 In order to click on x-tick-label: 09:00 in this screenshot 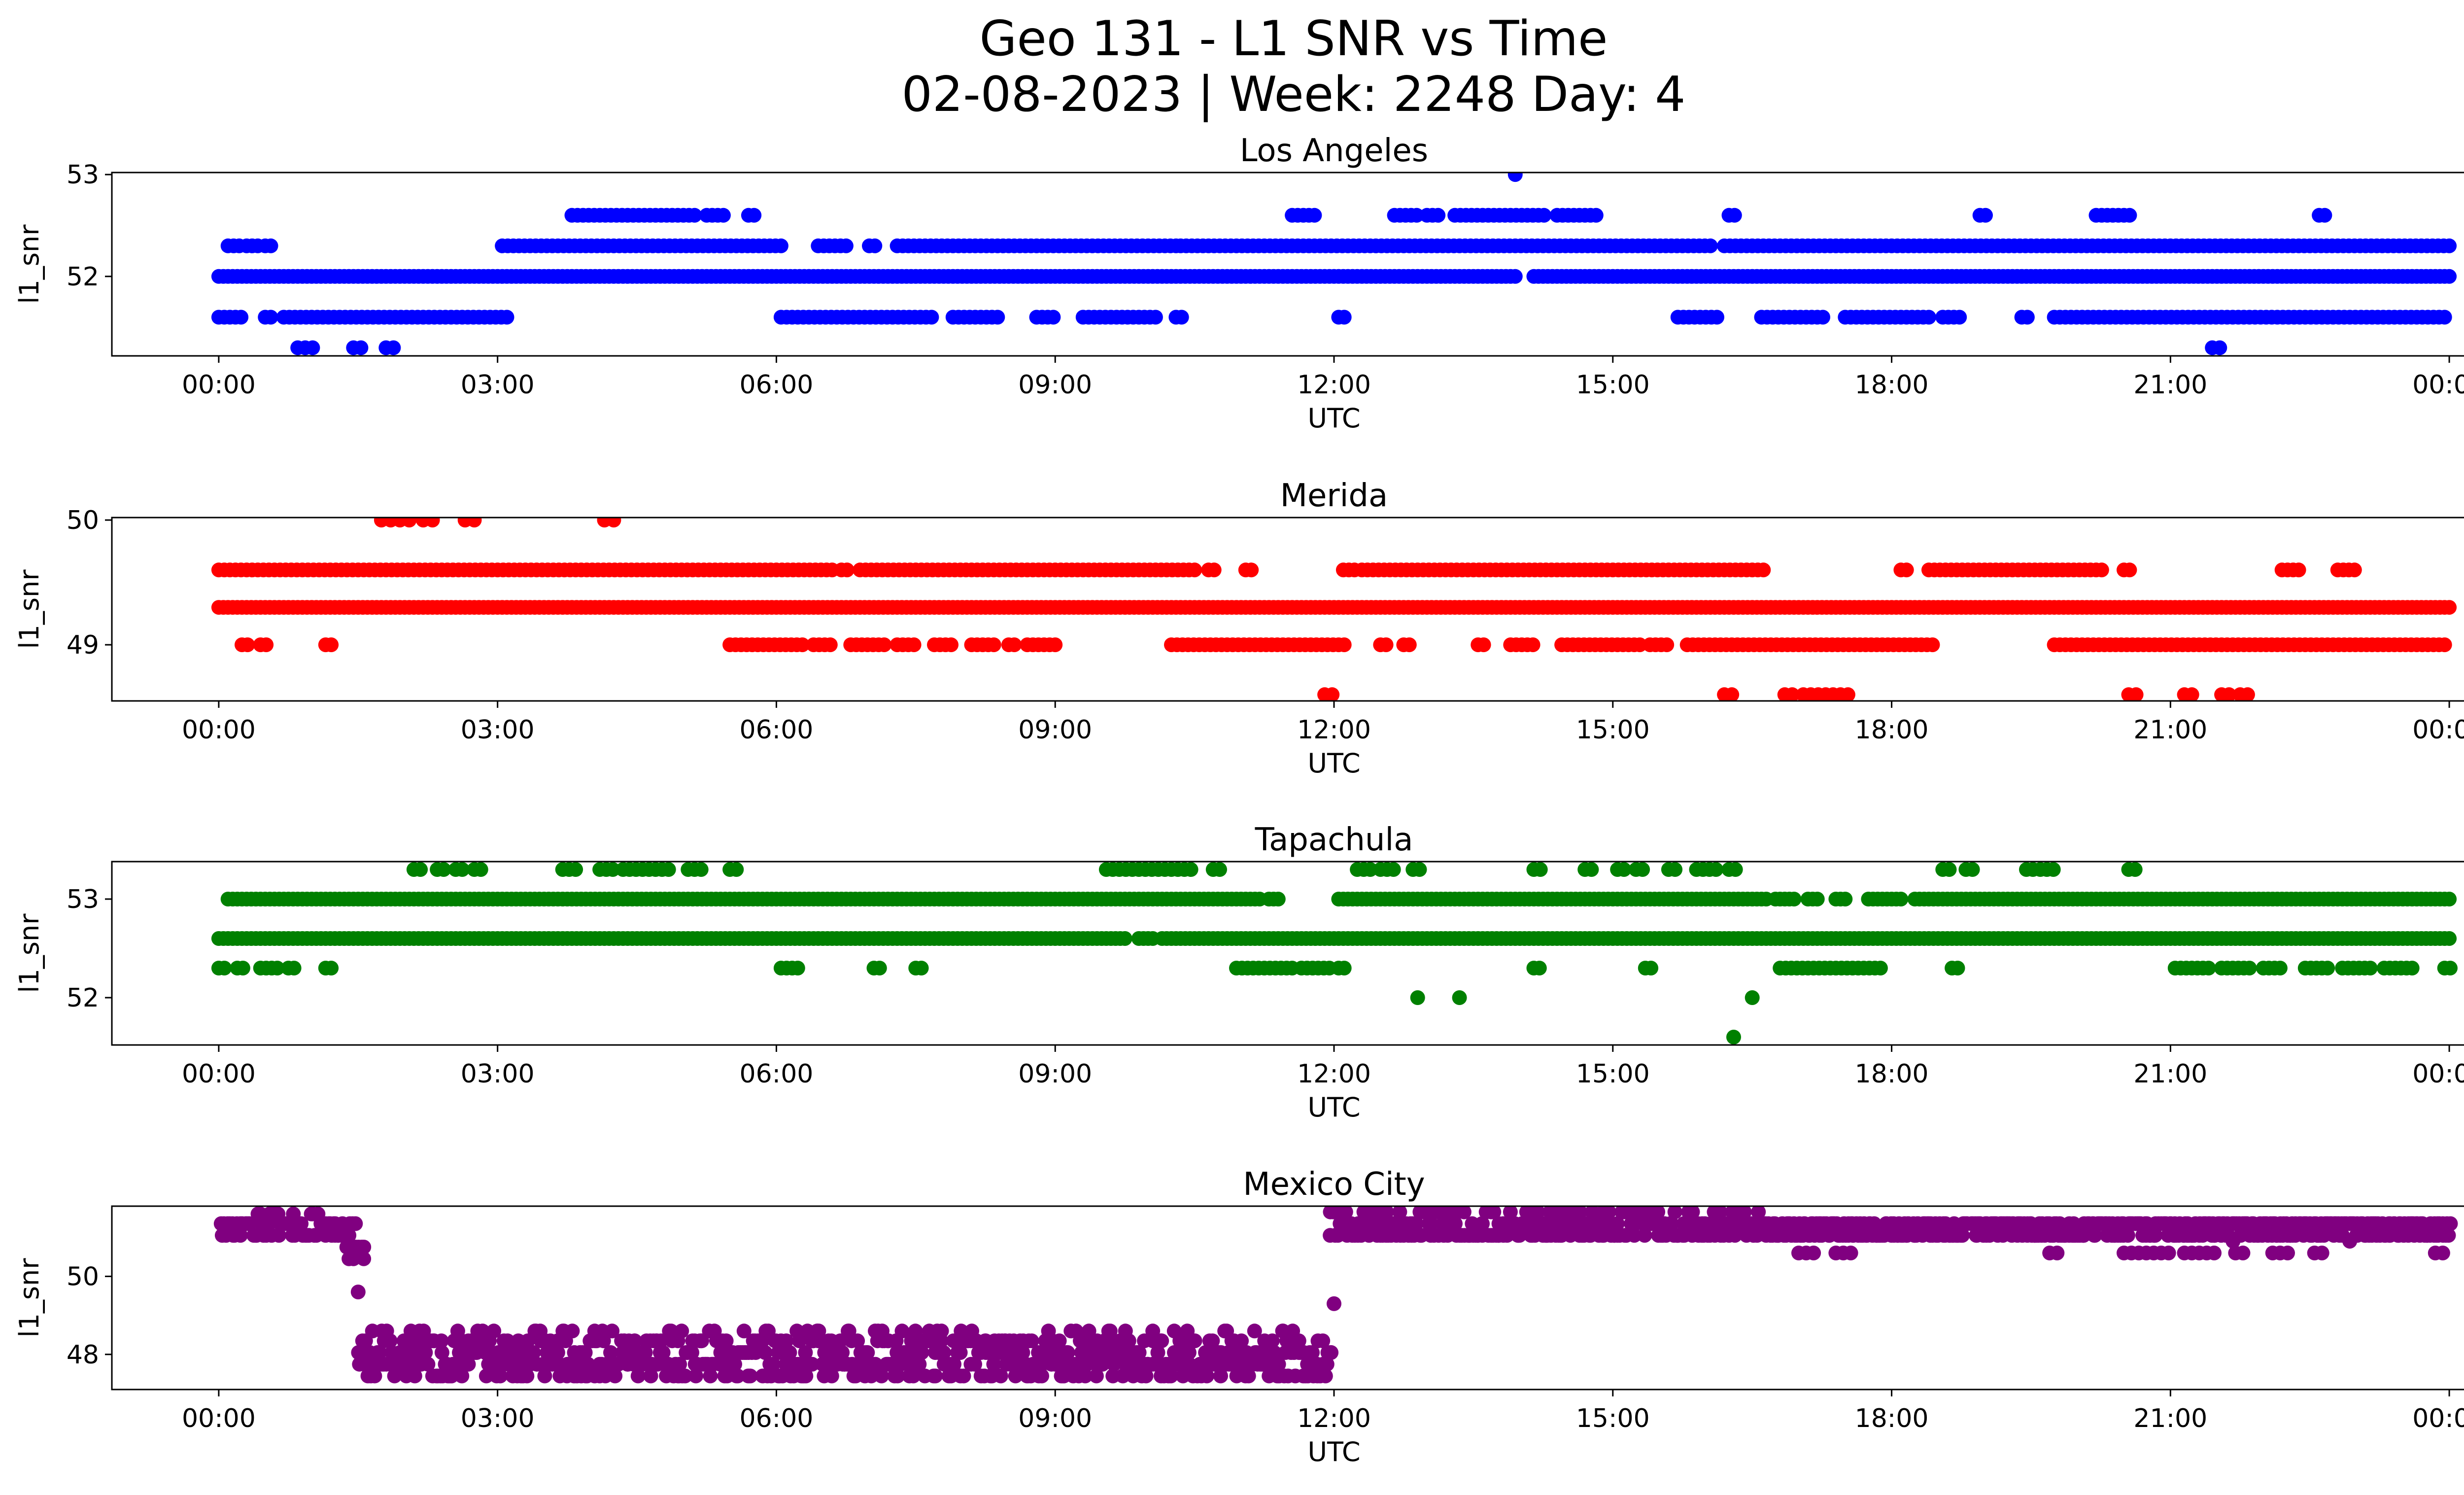, I will do `click(1055, 730)`.